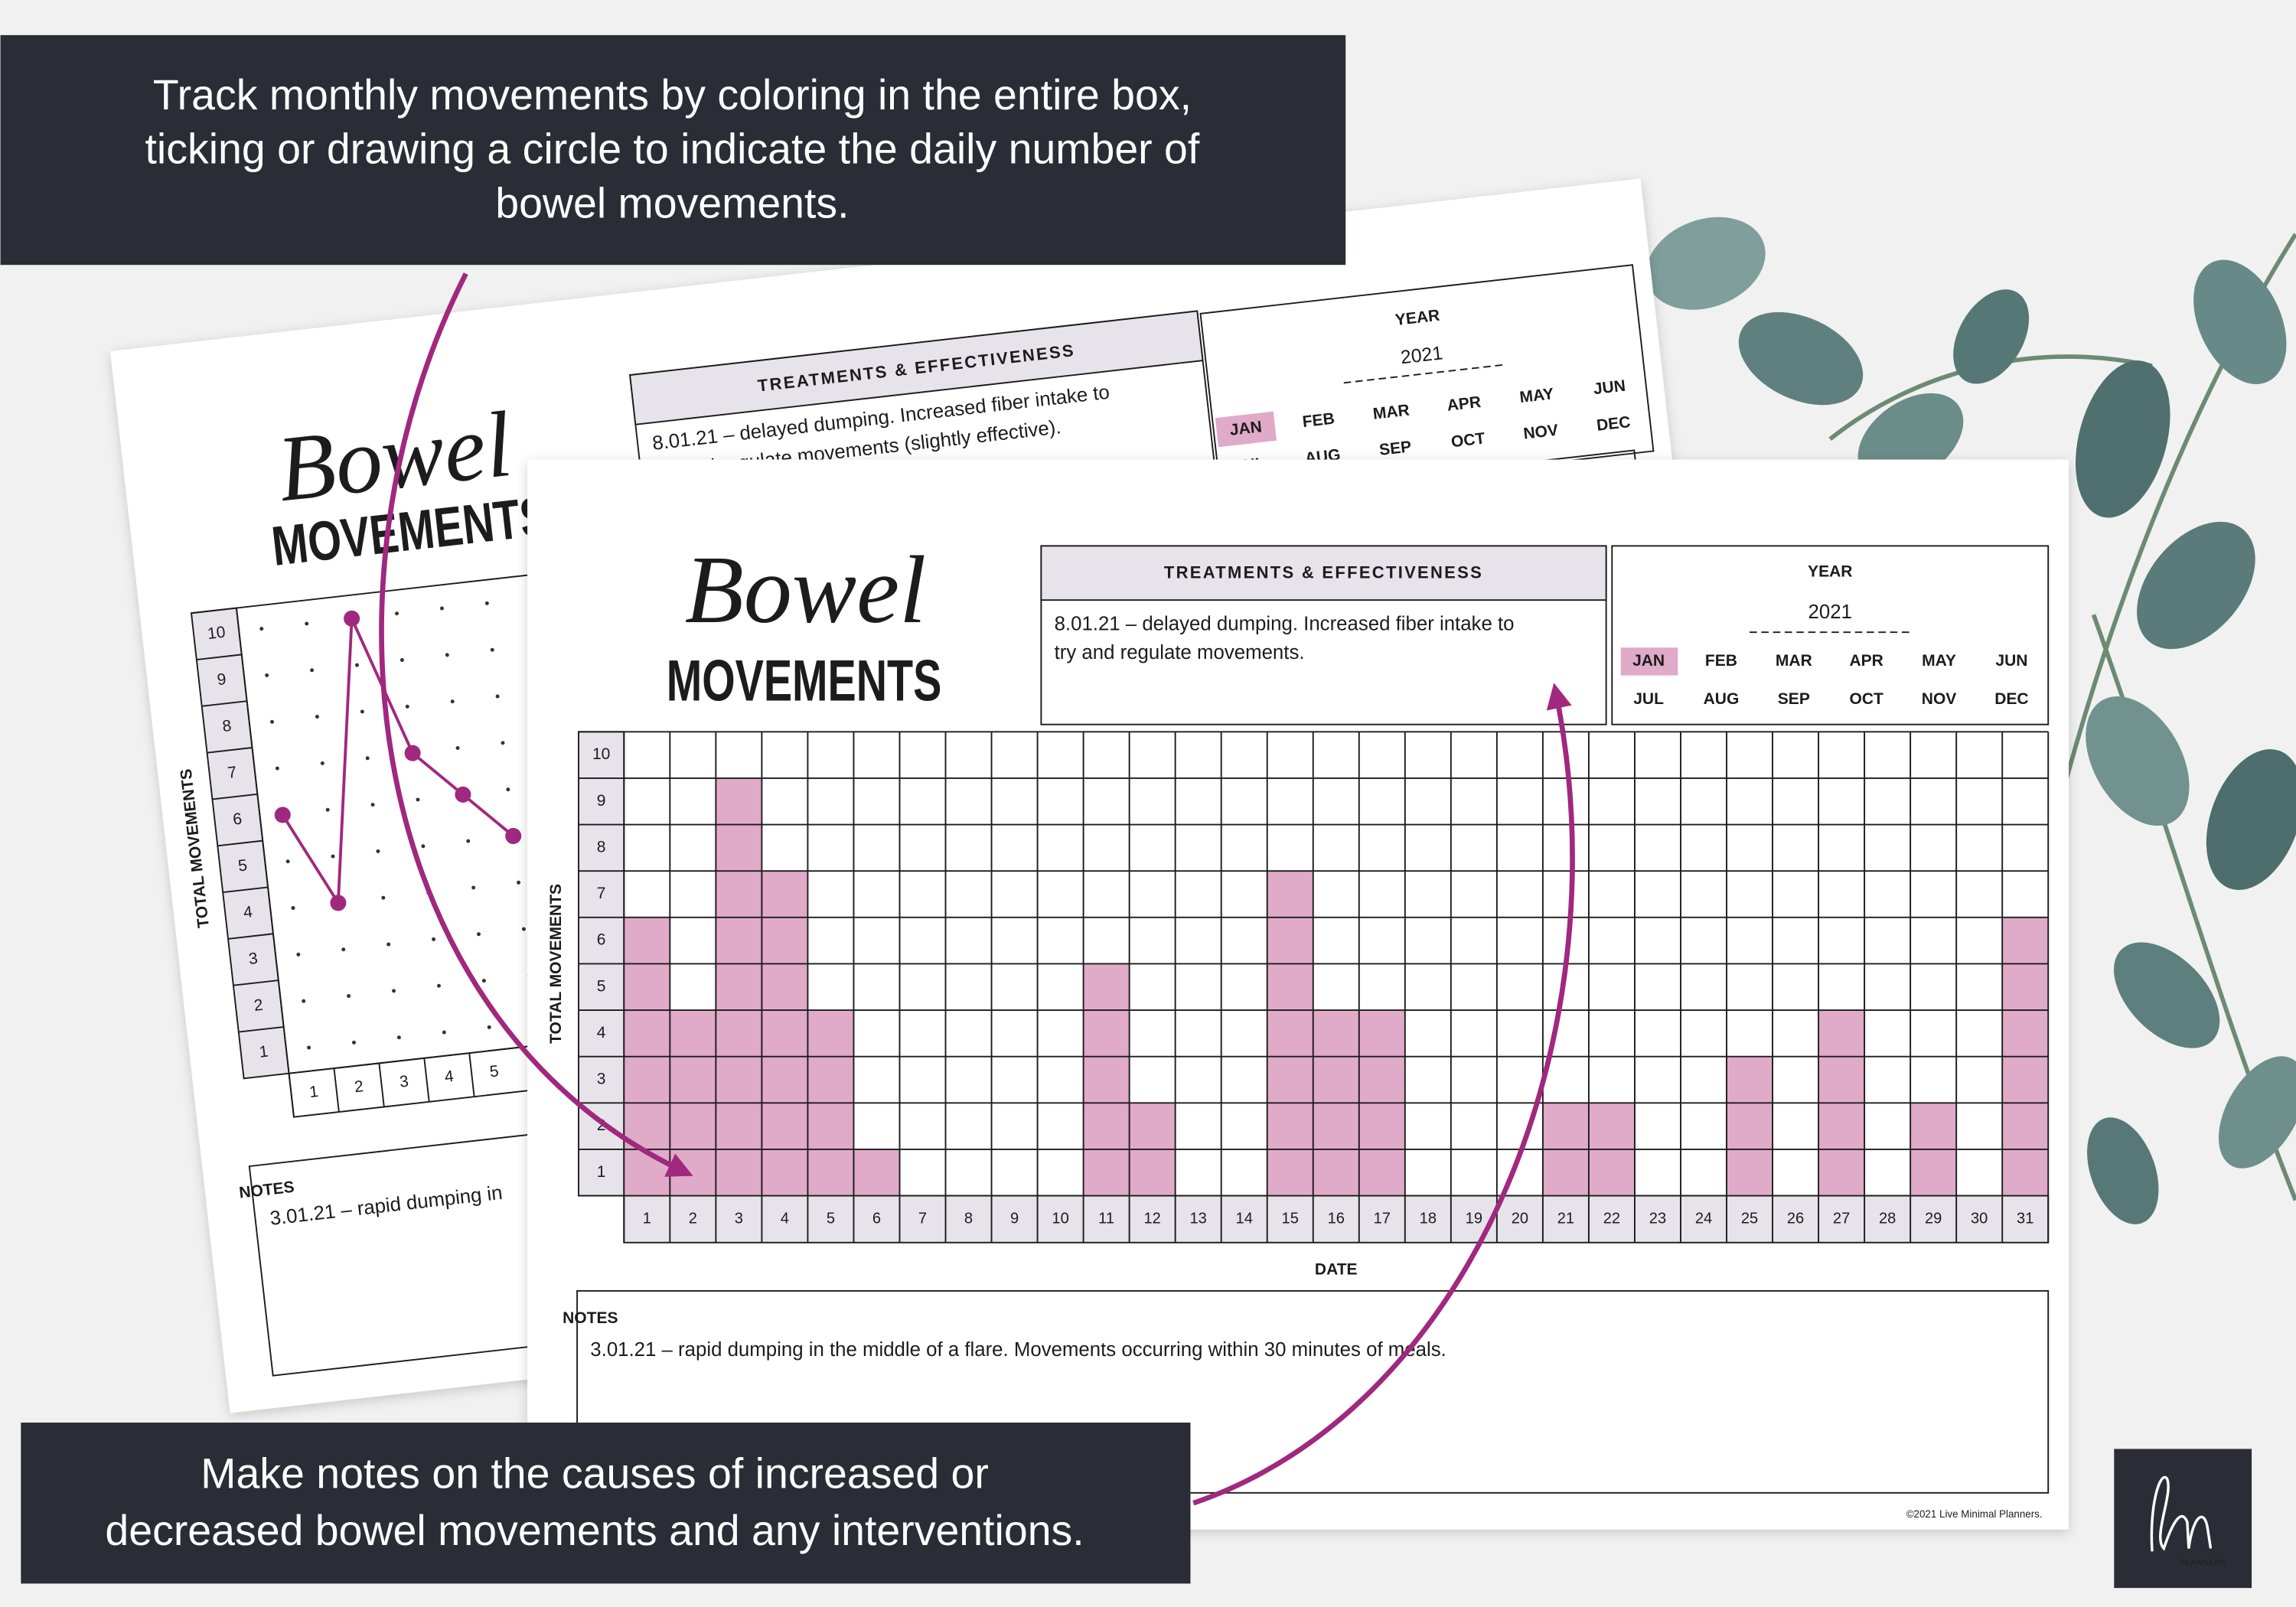 The image size is (2296, 1607). Describe the element at coordinates (1794, 699) in the screenshot. I see `month: SEP` at that location.